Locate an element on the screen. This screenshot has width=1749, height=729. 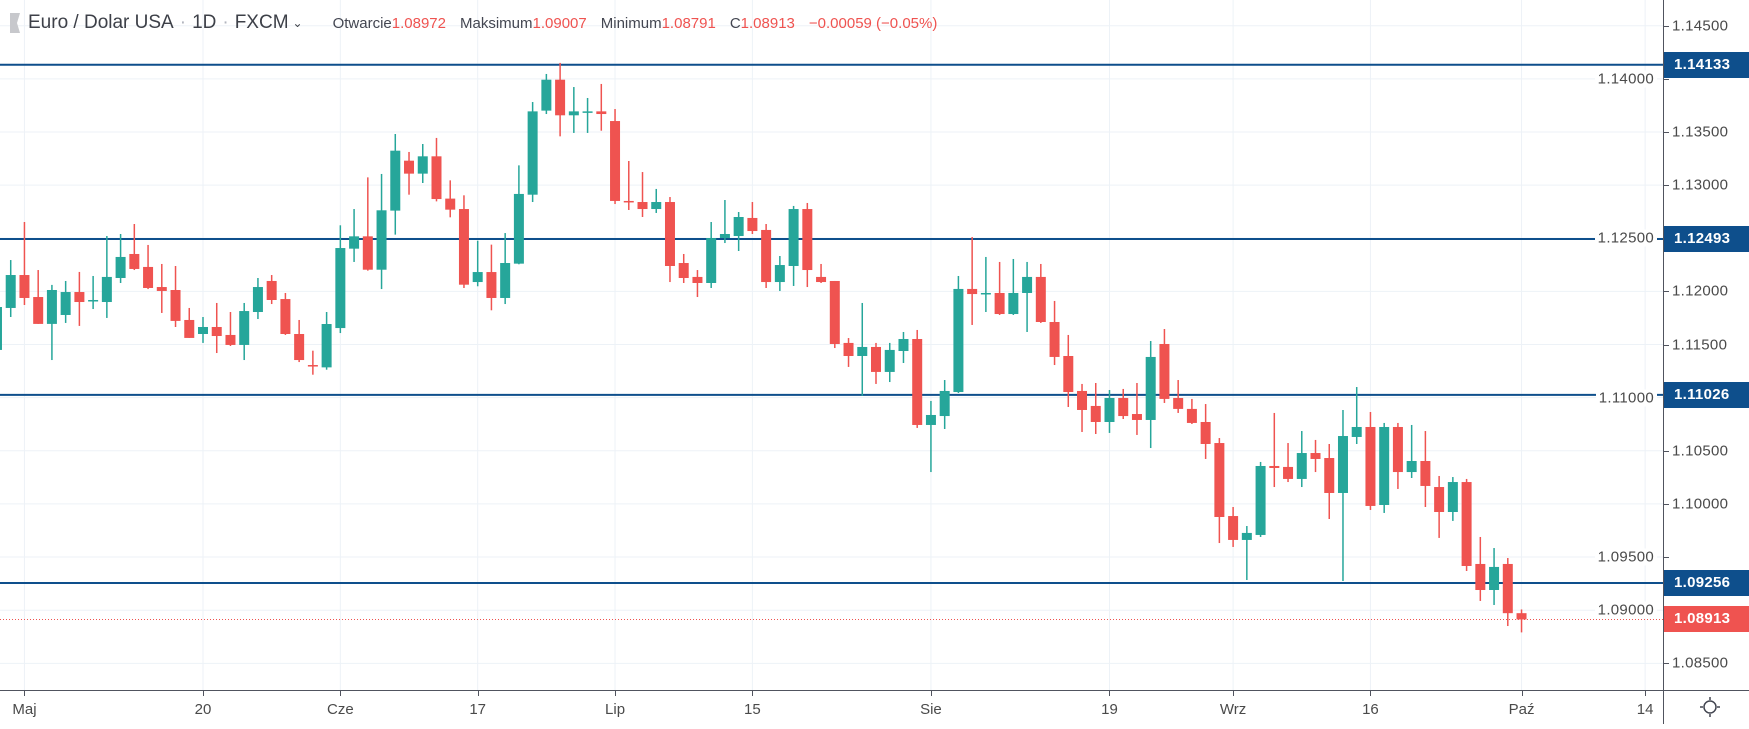
collapse-legend-icon is located at coordinates (15, 23).